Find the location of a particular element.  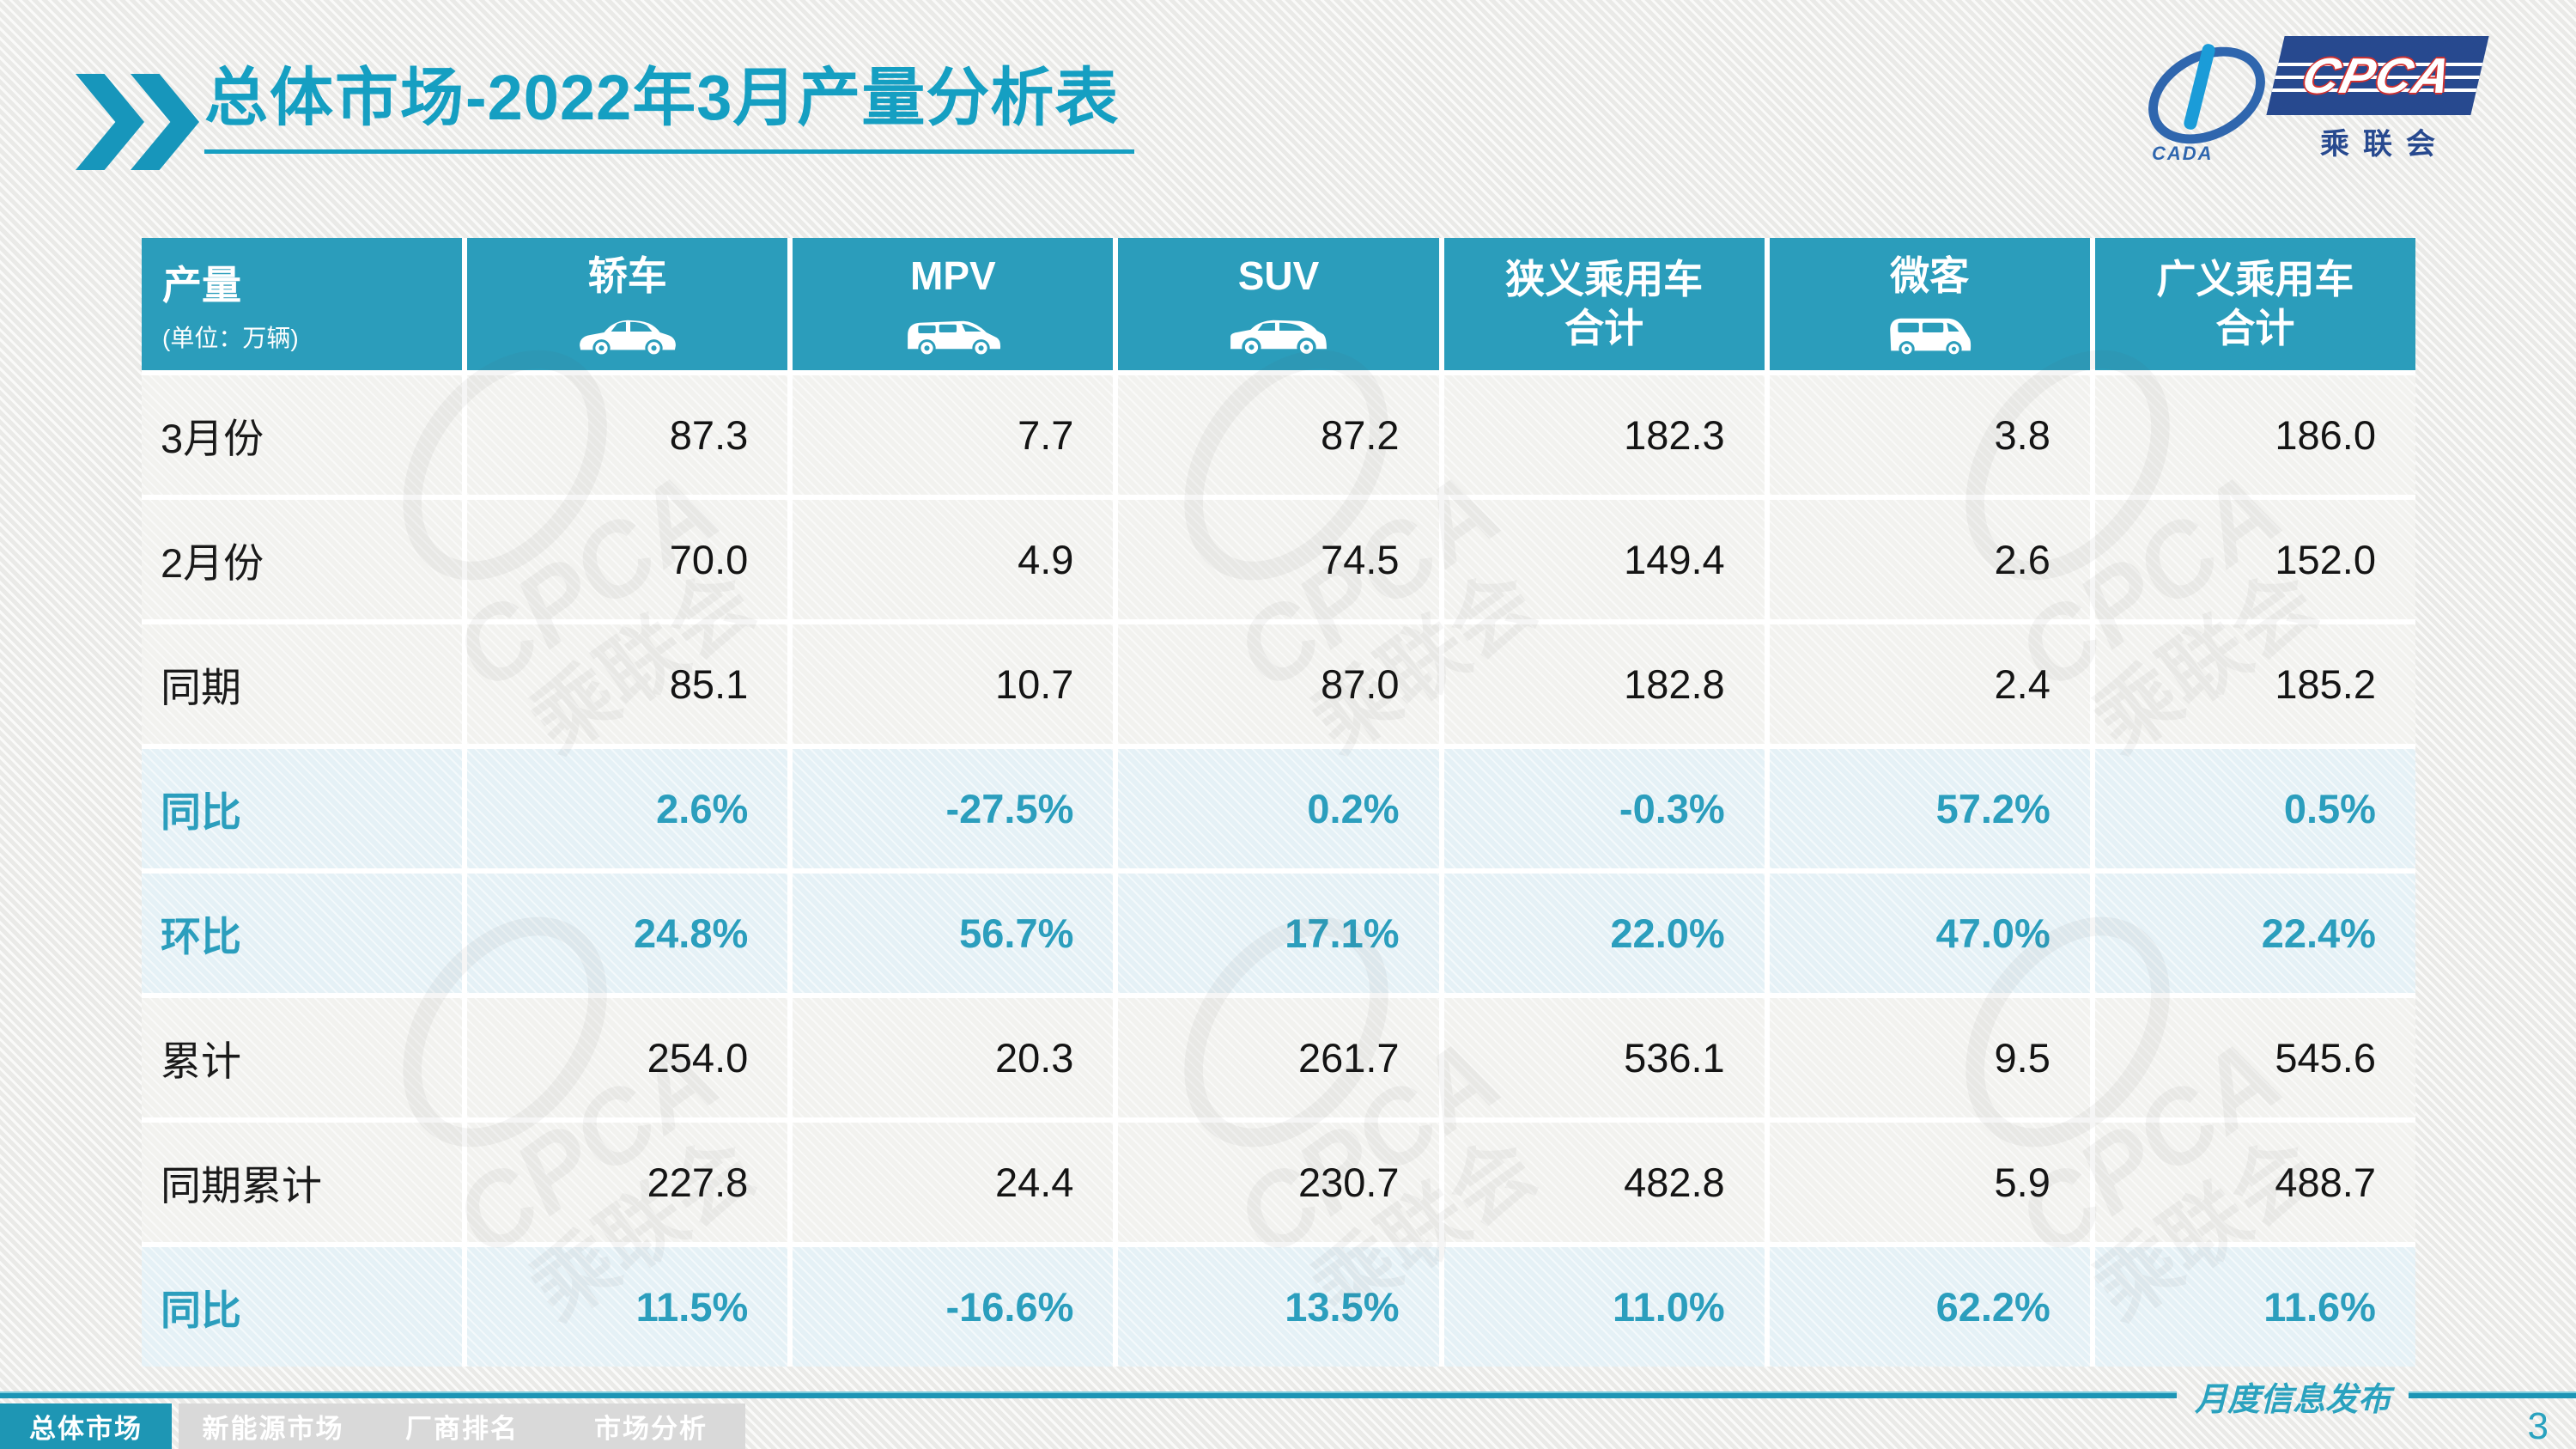

table-cell: 57.2% is located at coordinates (1930, 808).